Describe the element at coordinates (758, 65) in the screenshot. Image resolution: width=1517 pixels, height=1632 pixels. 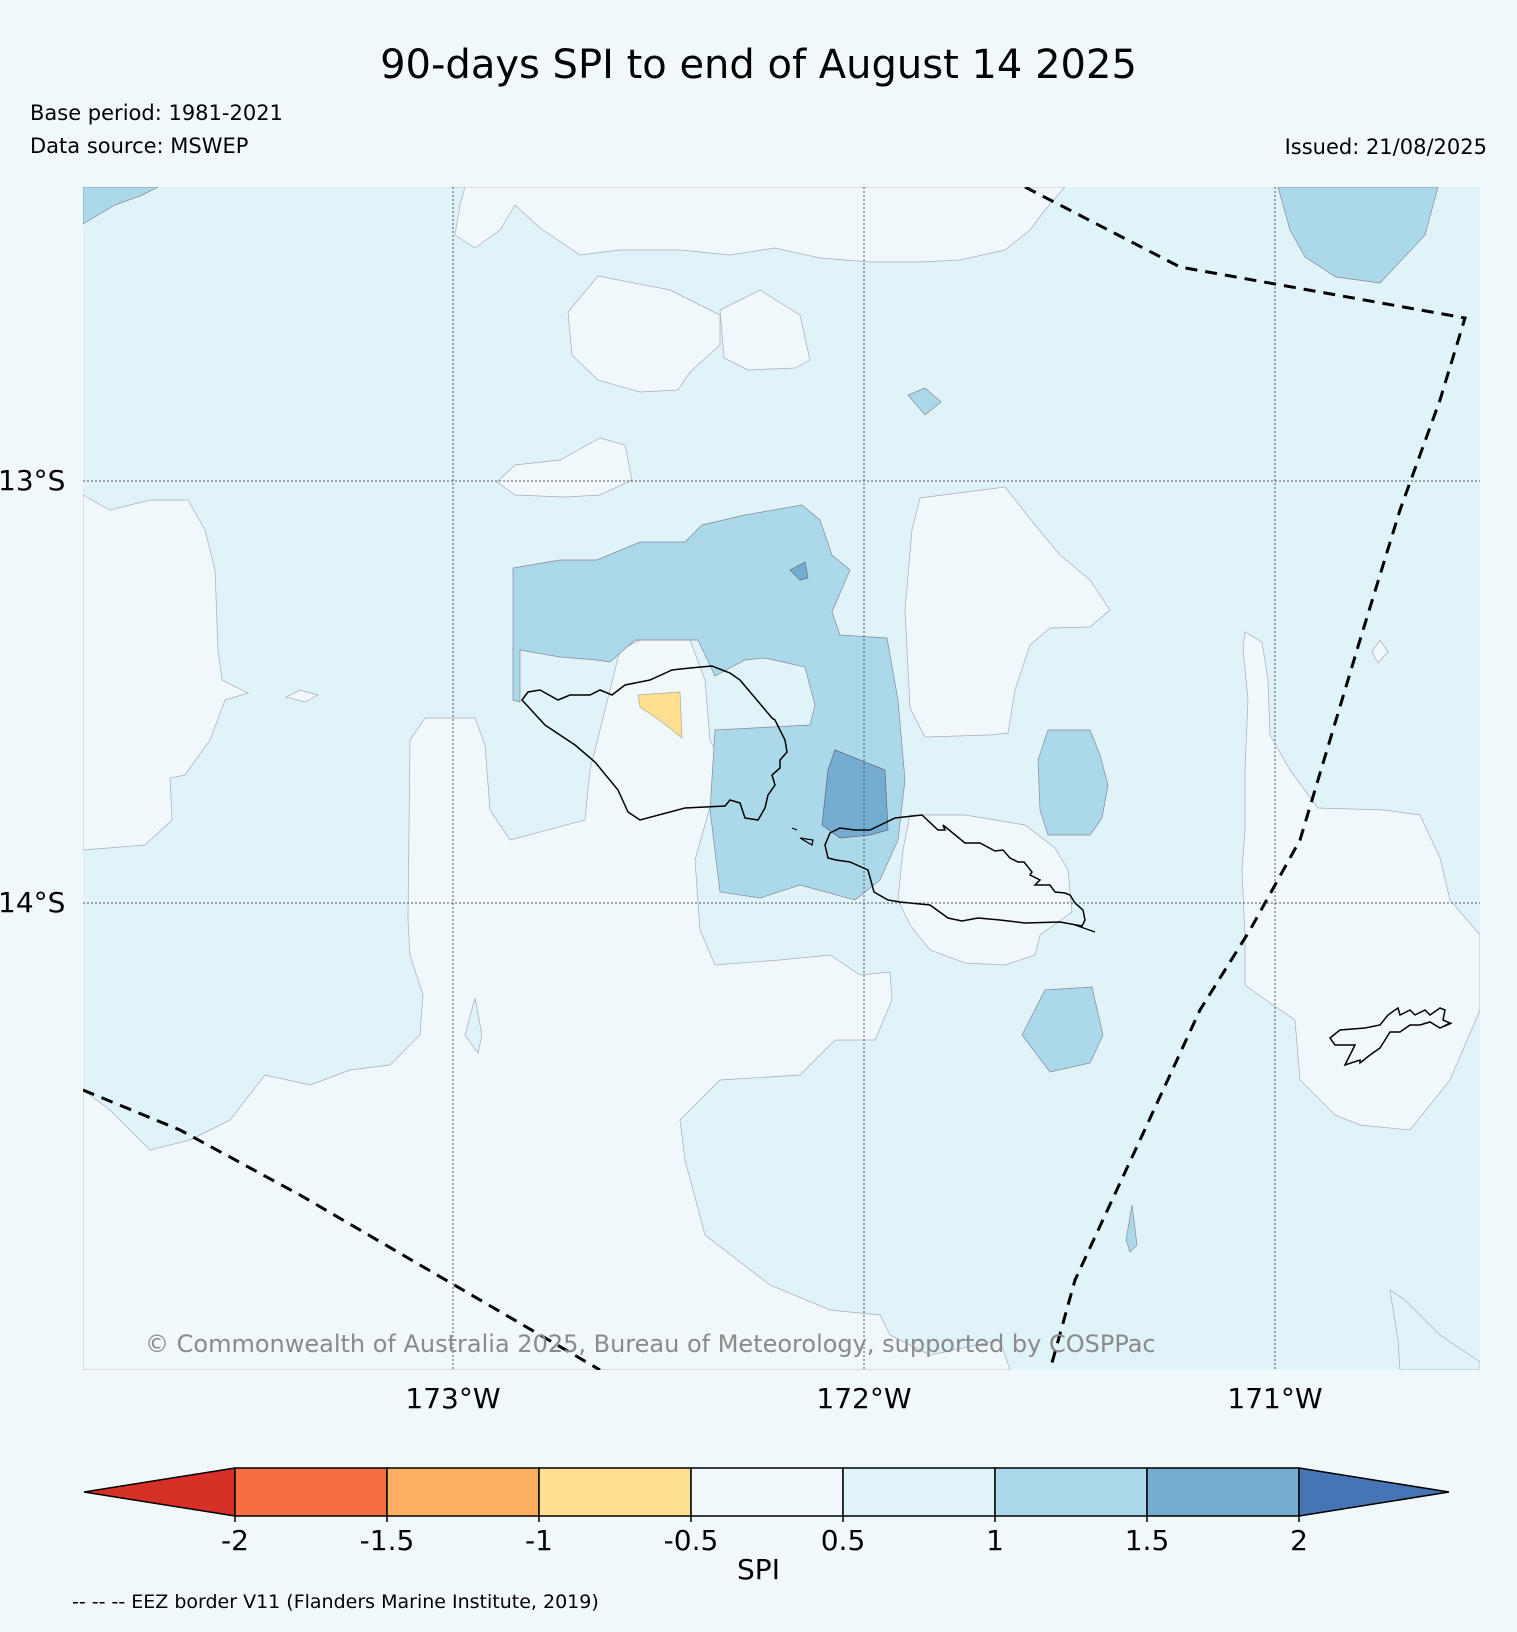
I see `map-title: 90-days SPI to end of August 14 2025` at that location.